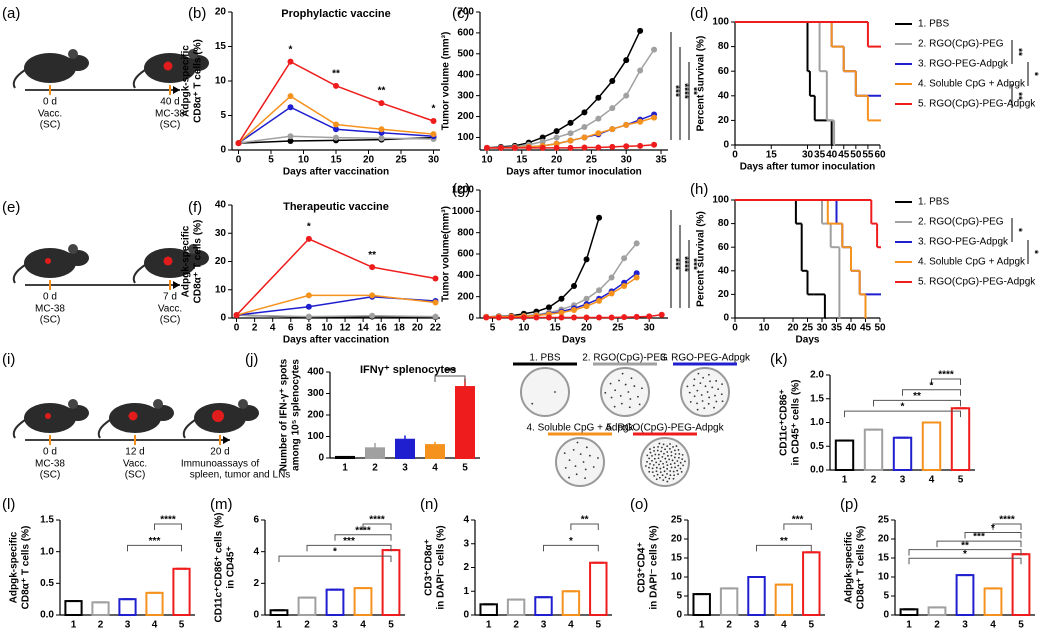  I want to click on panel-label: (a), so click(11, 13).